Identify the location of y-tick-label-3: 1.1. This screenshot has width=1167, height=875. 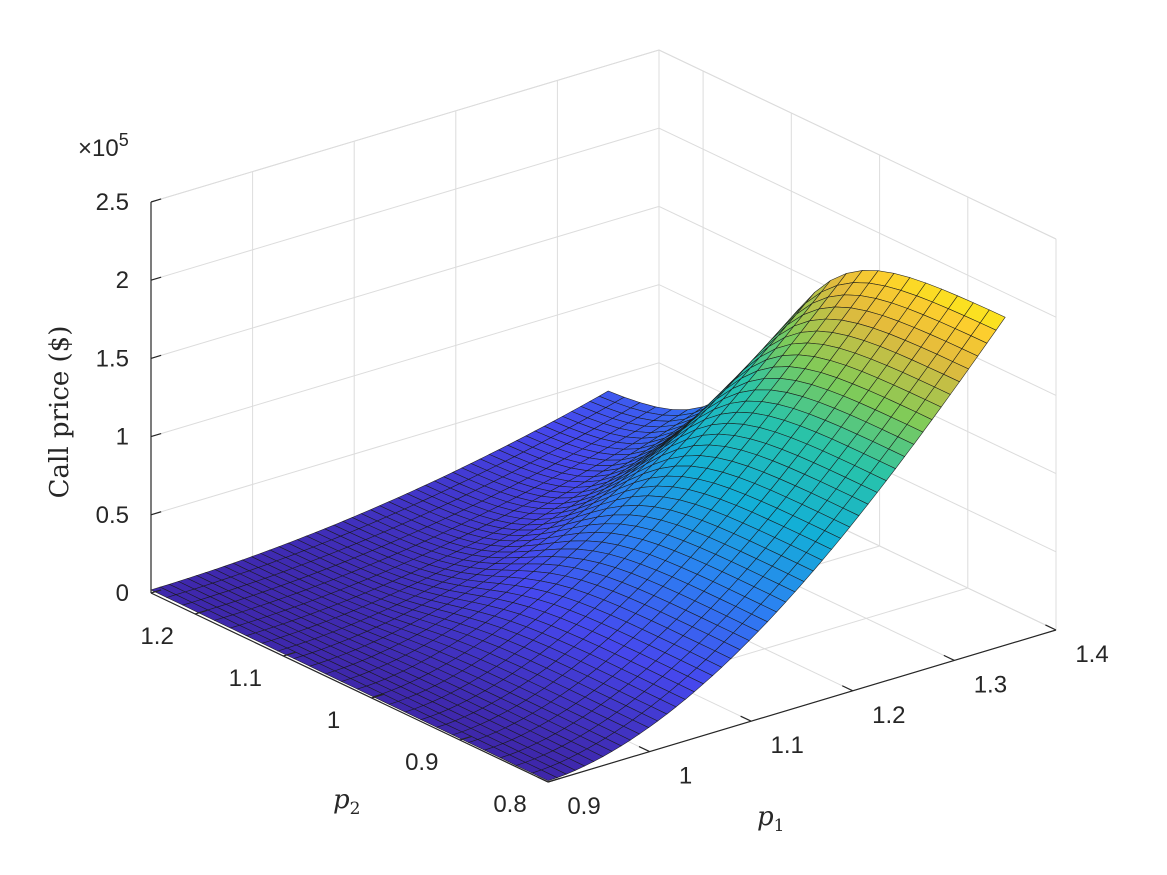
(245, 678).